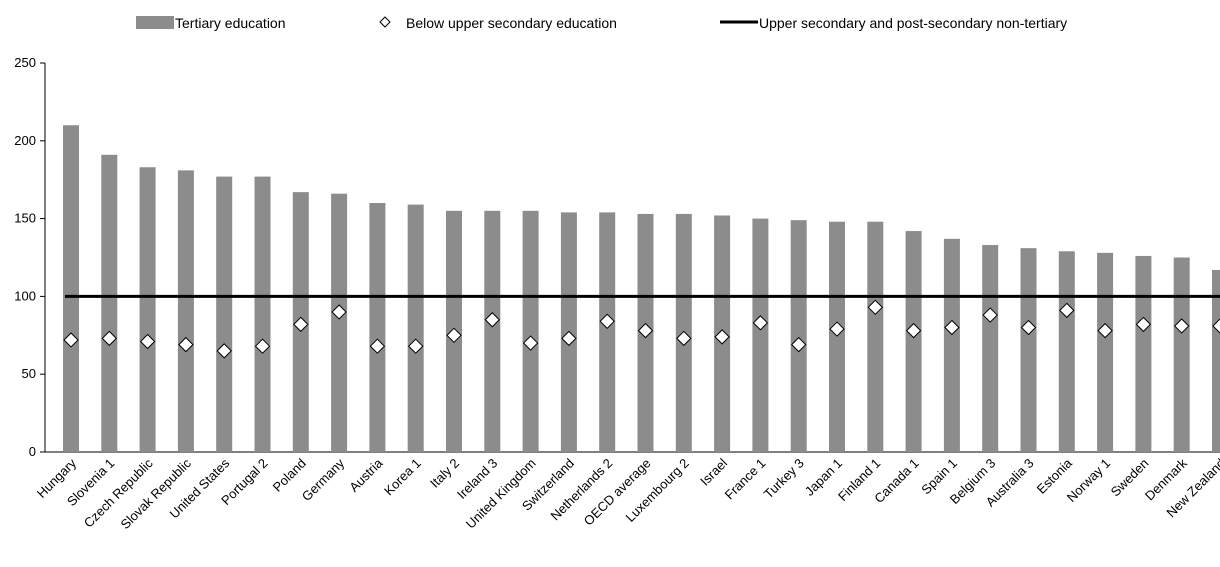 Image resolution: width=1220 pixels, height=567 pixels. I want to click on legend-label-below-upper-secondary: Below upper secondary education, so click(511, 23).